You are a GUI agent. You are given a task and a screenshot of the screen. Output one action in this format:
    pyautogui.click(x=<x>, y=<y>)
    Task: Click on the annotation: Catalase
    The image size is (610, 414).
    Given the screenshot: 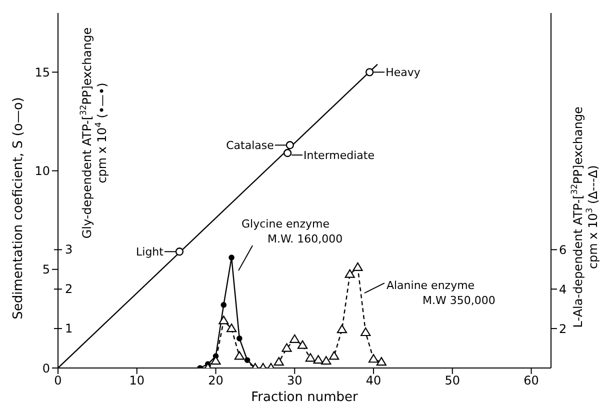 What is the action you would take?
    pyautogui.click(x=250, y=145)
    